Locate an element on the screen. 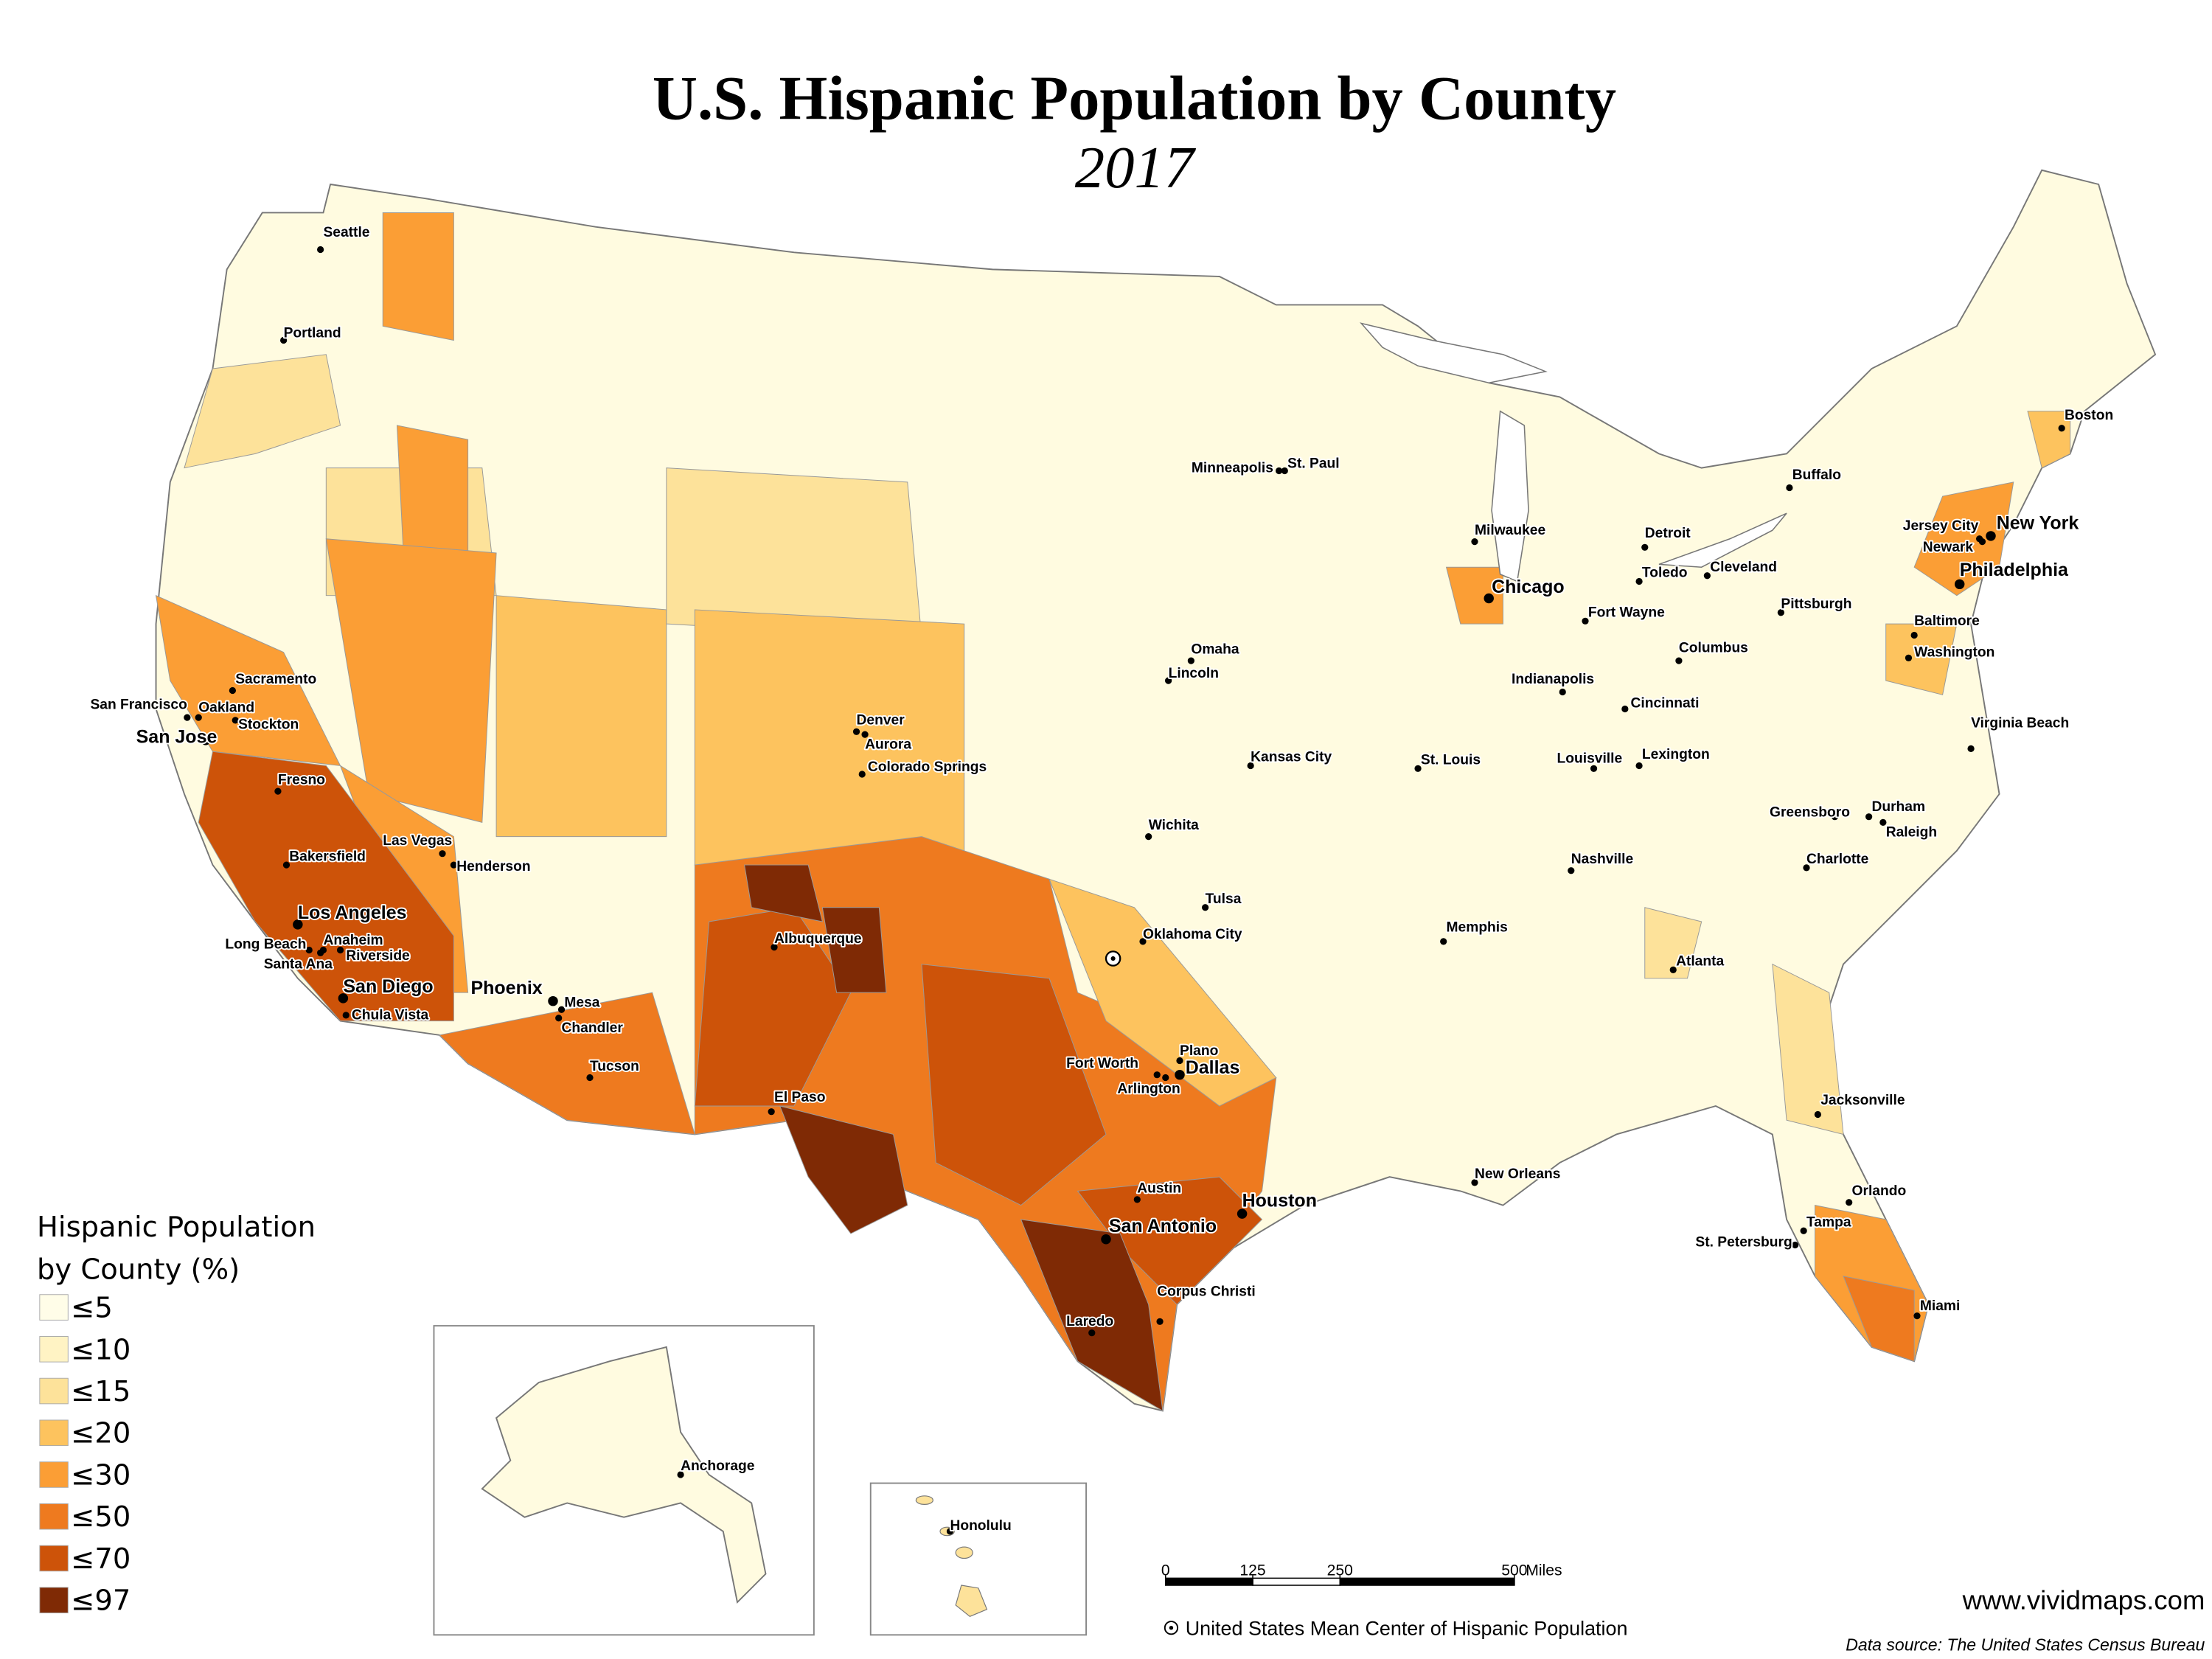 Image resolution: width=2212 pixels, height=1659 pixels. website: www.vividmaps.com is located at coordinates (2083, 1600).